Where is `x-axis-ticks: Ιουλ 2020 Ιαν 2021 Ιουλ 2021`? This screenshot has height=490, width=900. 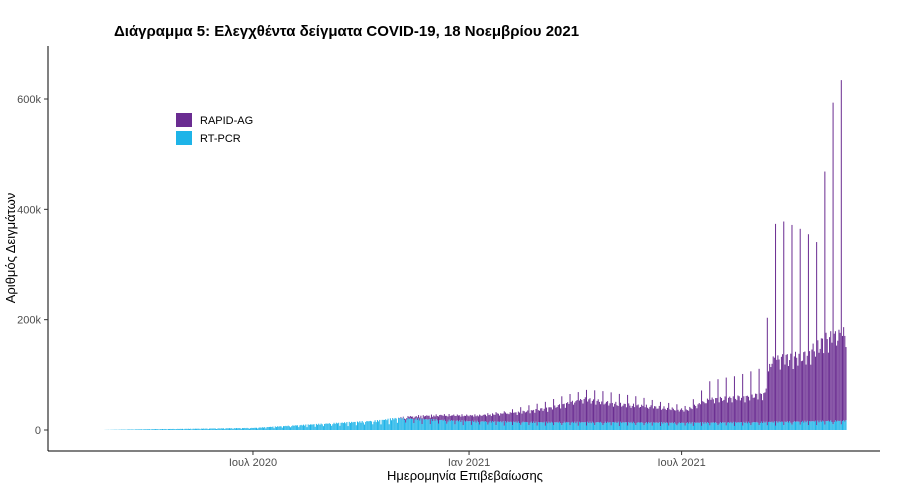 x-axis-ticks: Ιουλ 2020 Ιαν 2021 Ιουλ 2021 is located at coordinates (467, 460).